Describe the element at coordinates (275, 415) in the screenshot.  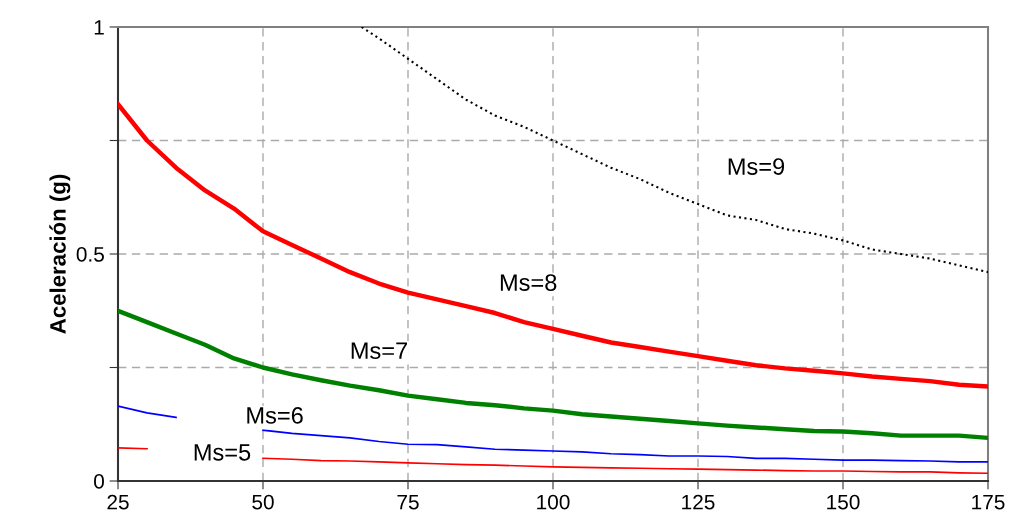
I see `series-label: Ms=6` at that location.